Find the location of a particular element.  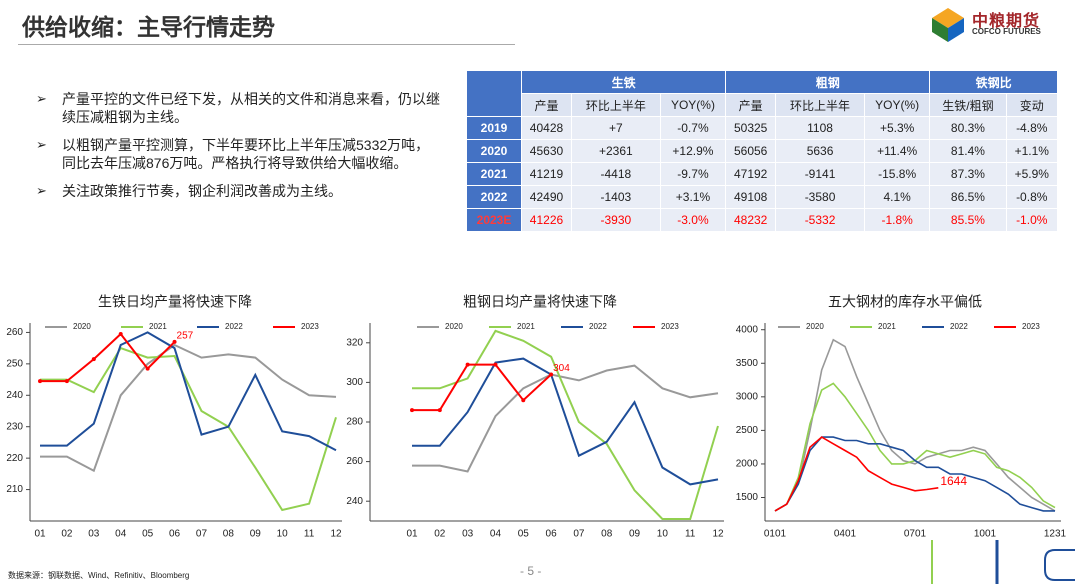

y-tick-label: 4000 is located at coordinates (747, 329).